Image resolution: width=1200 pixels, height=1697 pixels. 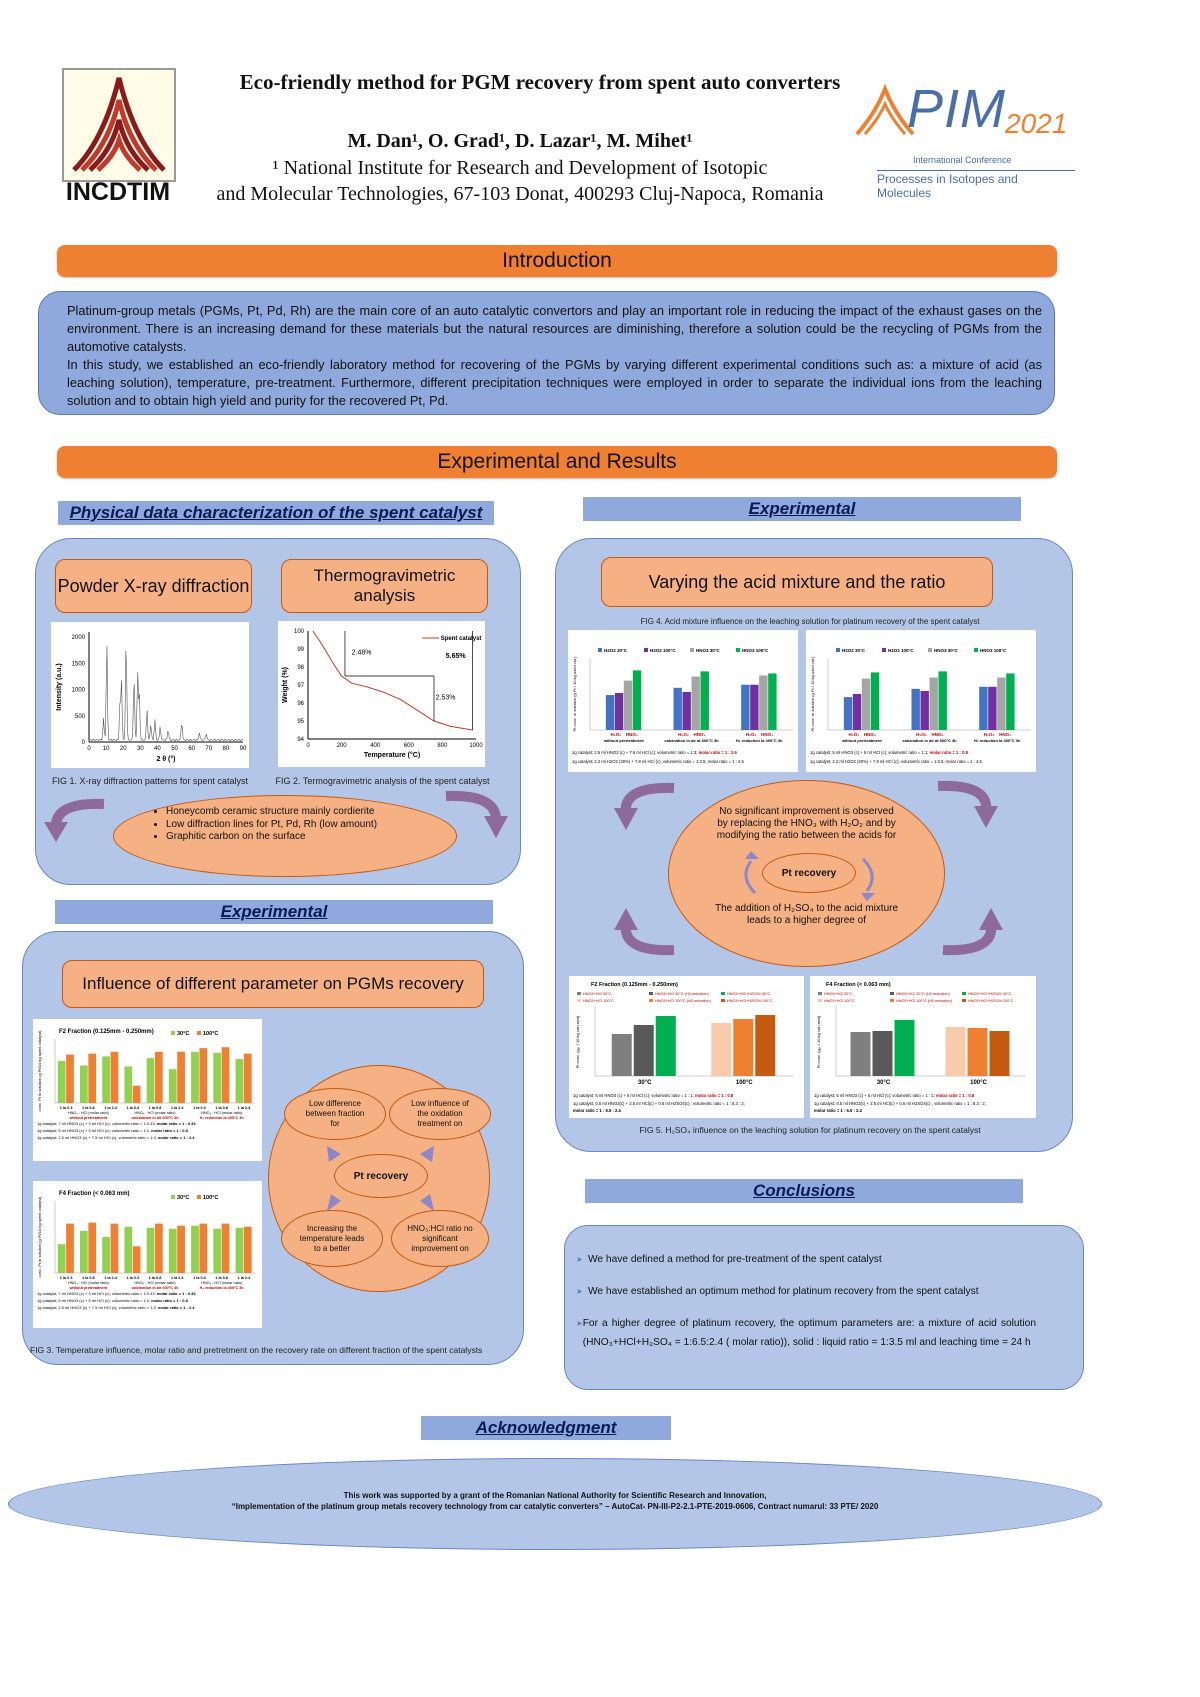 I want to click on xrd-x-tick: 20, so click(x=123, y=749).